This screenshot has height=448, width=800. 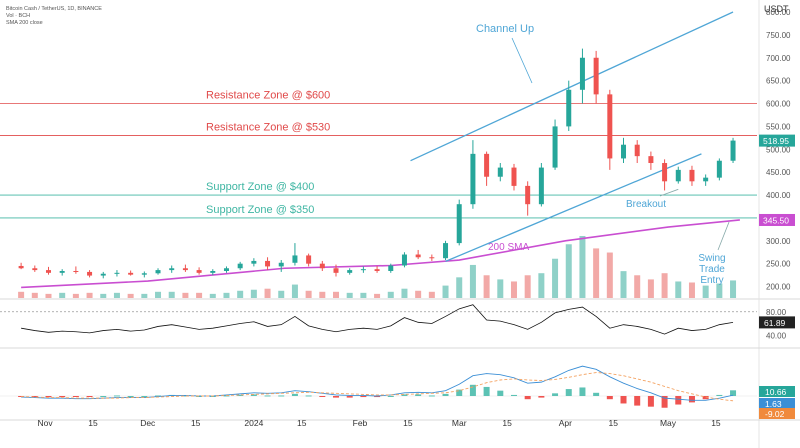 I want to click on macd-badge-signal, so click(x=777, y=413).